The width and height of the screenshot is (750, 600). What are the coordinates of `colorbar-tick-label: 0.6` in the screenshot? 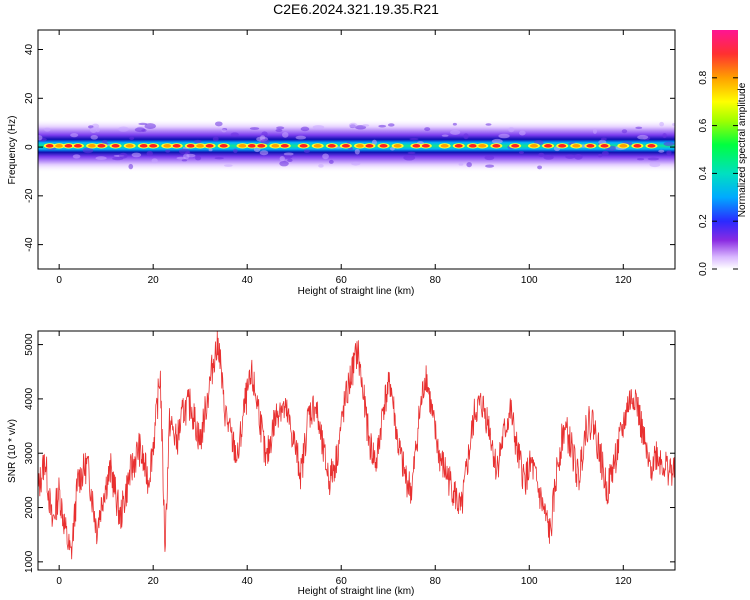 It's located at (703, 125).